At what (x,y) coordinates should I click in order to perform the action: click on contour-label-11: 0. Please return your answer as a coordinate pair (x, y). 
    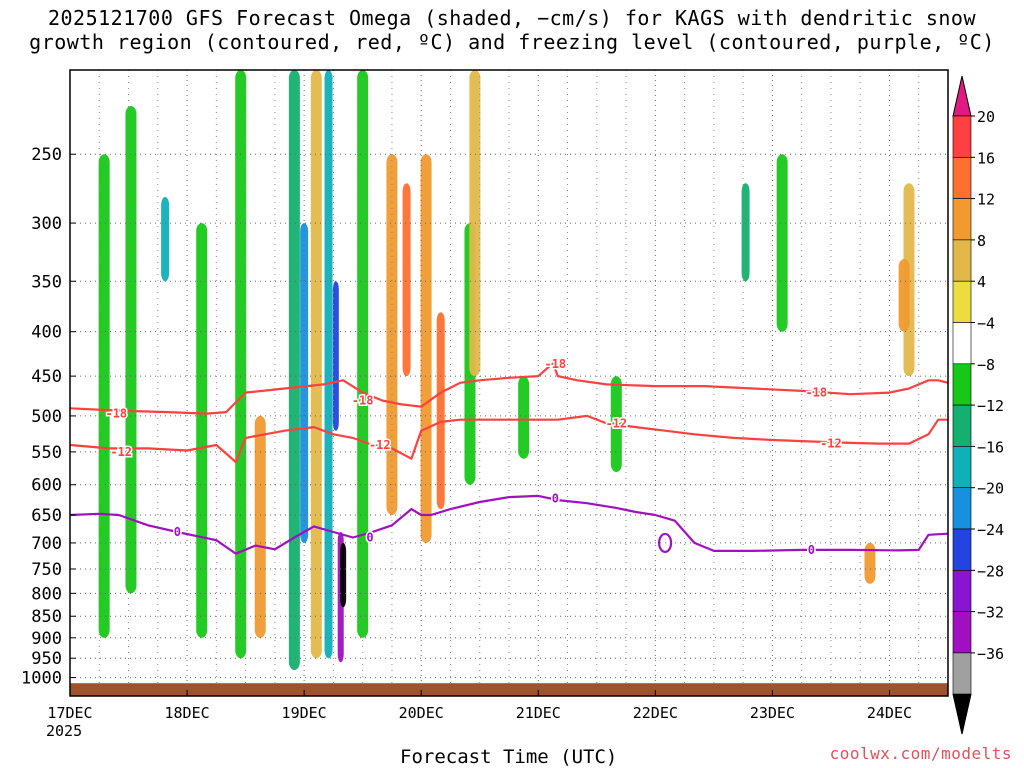
    Looking at the image, I should click on (811, 550).